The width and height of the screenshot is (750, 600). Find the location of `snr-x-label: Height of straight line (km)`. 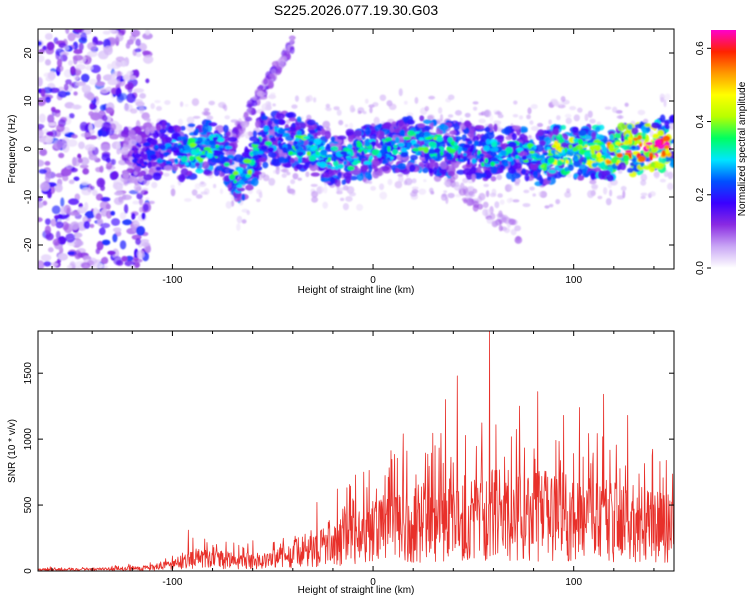

snr-x-label: Height of straight line (km) is located at coordinates (356, 590).